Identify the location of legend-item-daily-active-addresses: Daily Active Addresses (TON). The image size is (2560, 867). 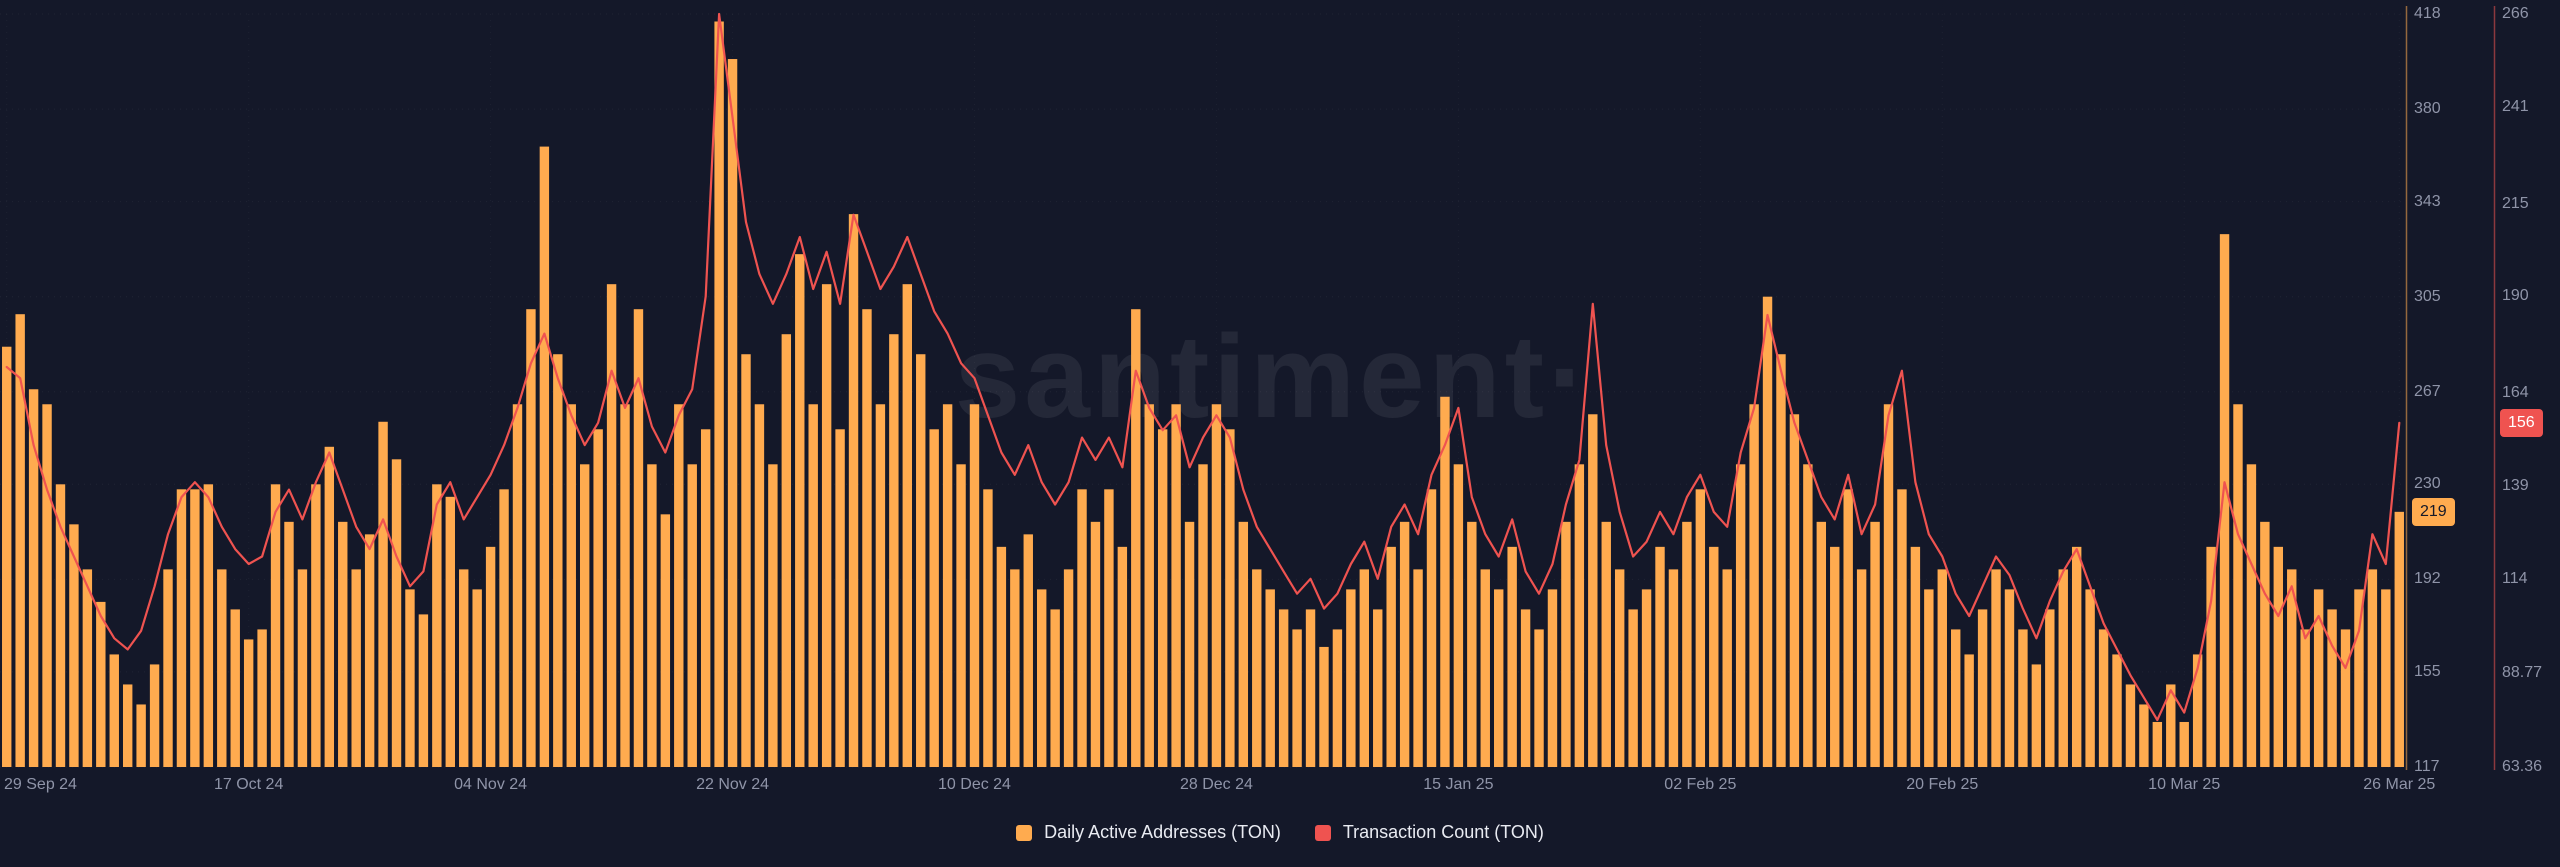
(1148, 832).